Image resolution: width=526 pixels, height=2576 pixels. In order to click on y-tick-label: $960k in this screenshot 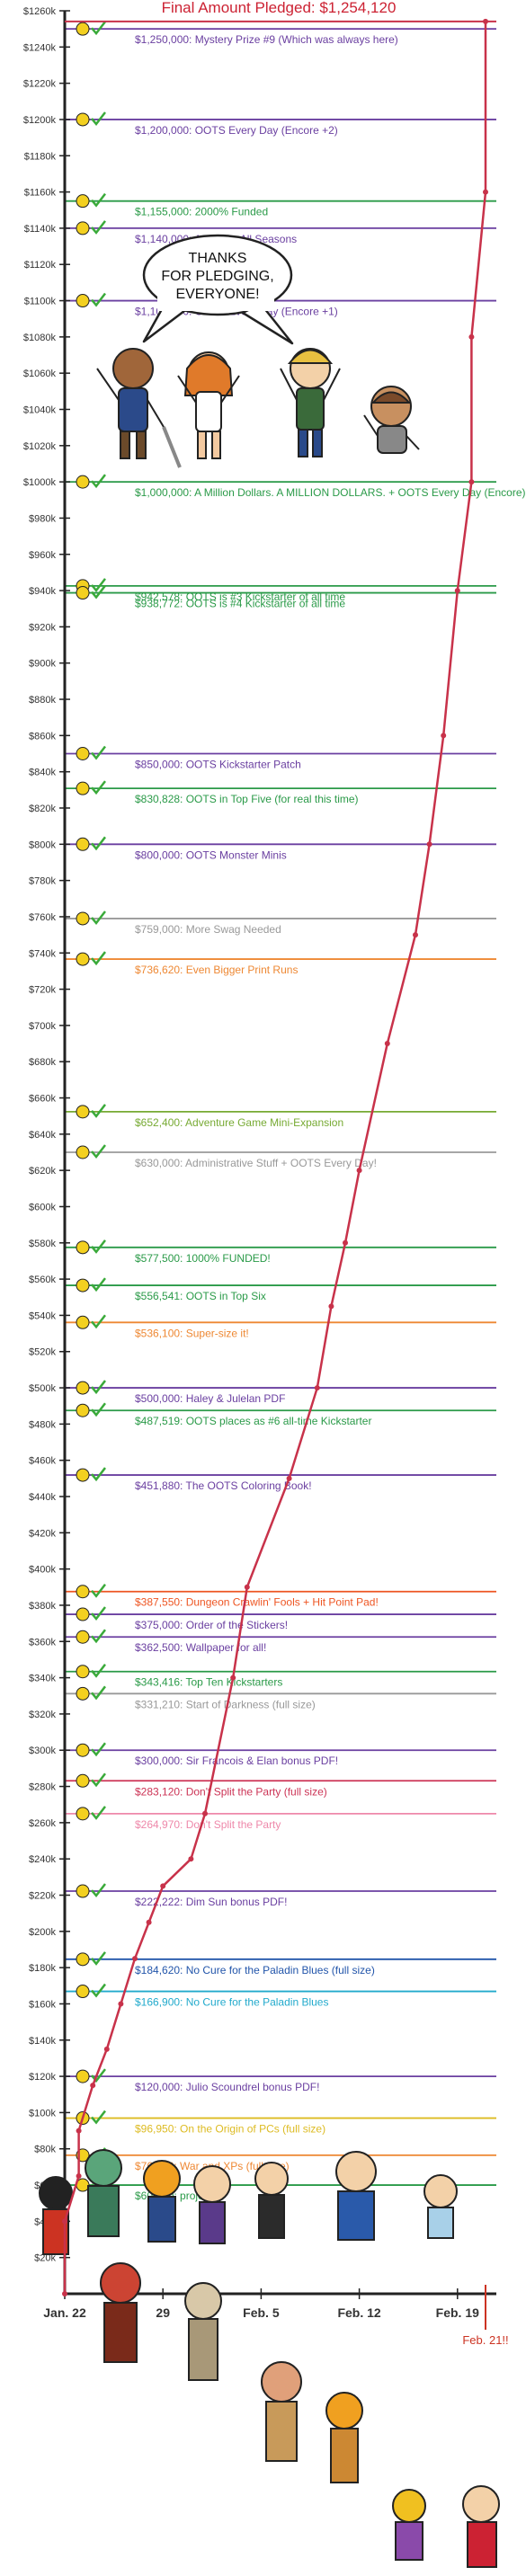, I will do `click(42, 555)`.